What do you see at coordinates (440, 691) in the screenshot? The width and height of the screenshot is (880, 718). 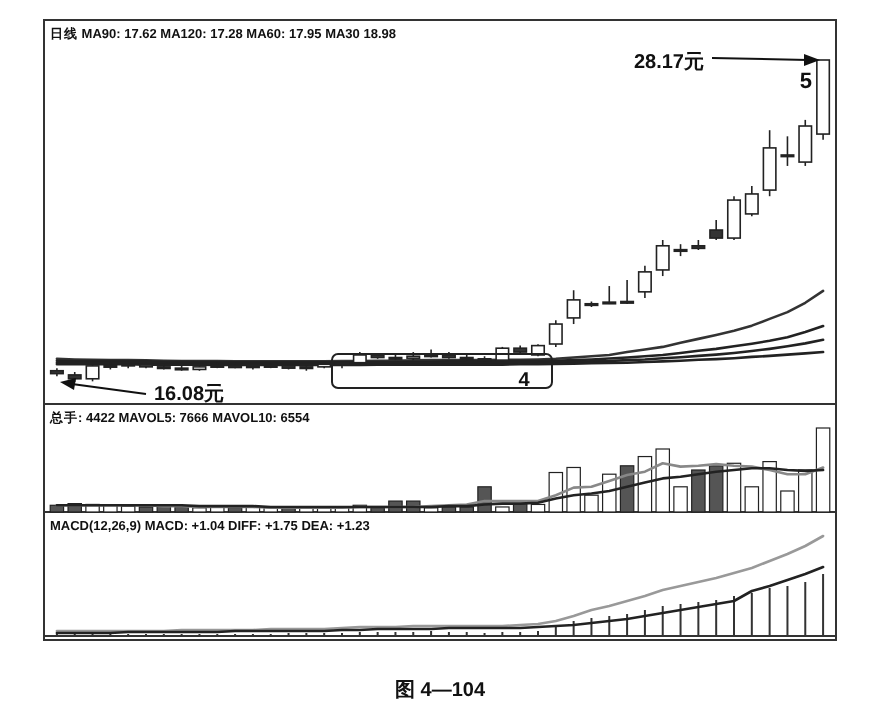 I see `caption: 图 4—104` at bounding box center [440, 691].